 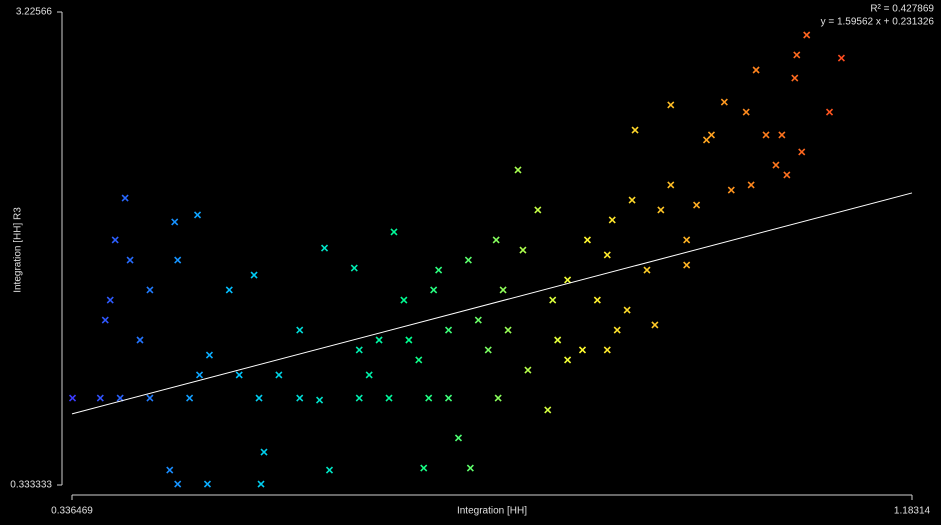 I want to click on x-tick-label: 0.336469, so click(x=72, y=511).